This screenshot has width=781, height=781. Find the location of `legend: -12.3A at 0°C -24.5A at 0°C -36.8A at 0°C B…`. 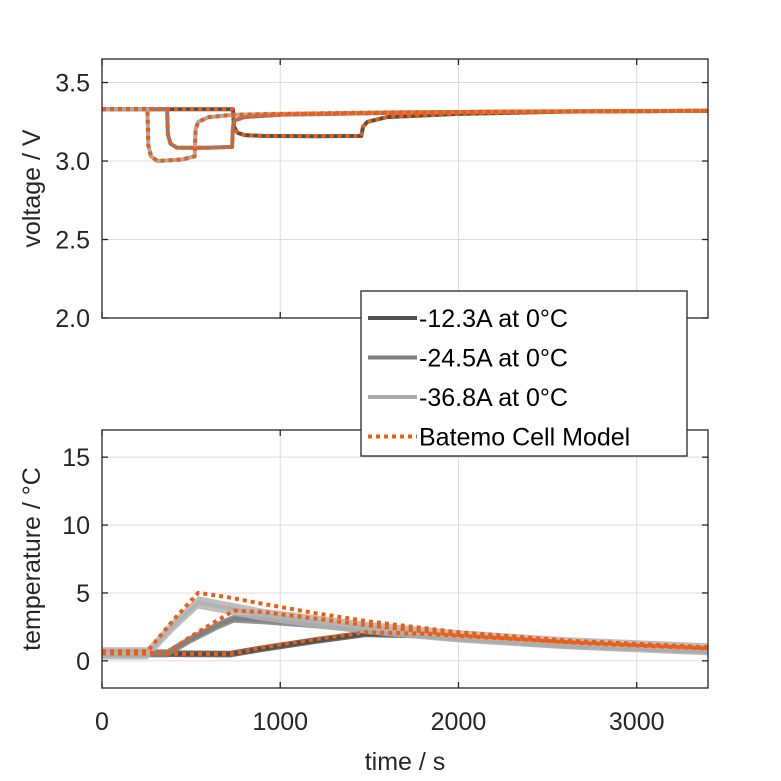

legend: -12.3A at 0°C -24.5A at 0°C -36.8A at 0°C B… is located at coordinates (524, 373).